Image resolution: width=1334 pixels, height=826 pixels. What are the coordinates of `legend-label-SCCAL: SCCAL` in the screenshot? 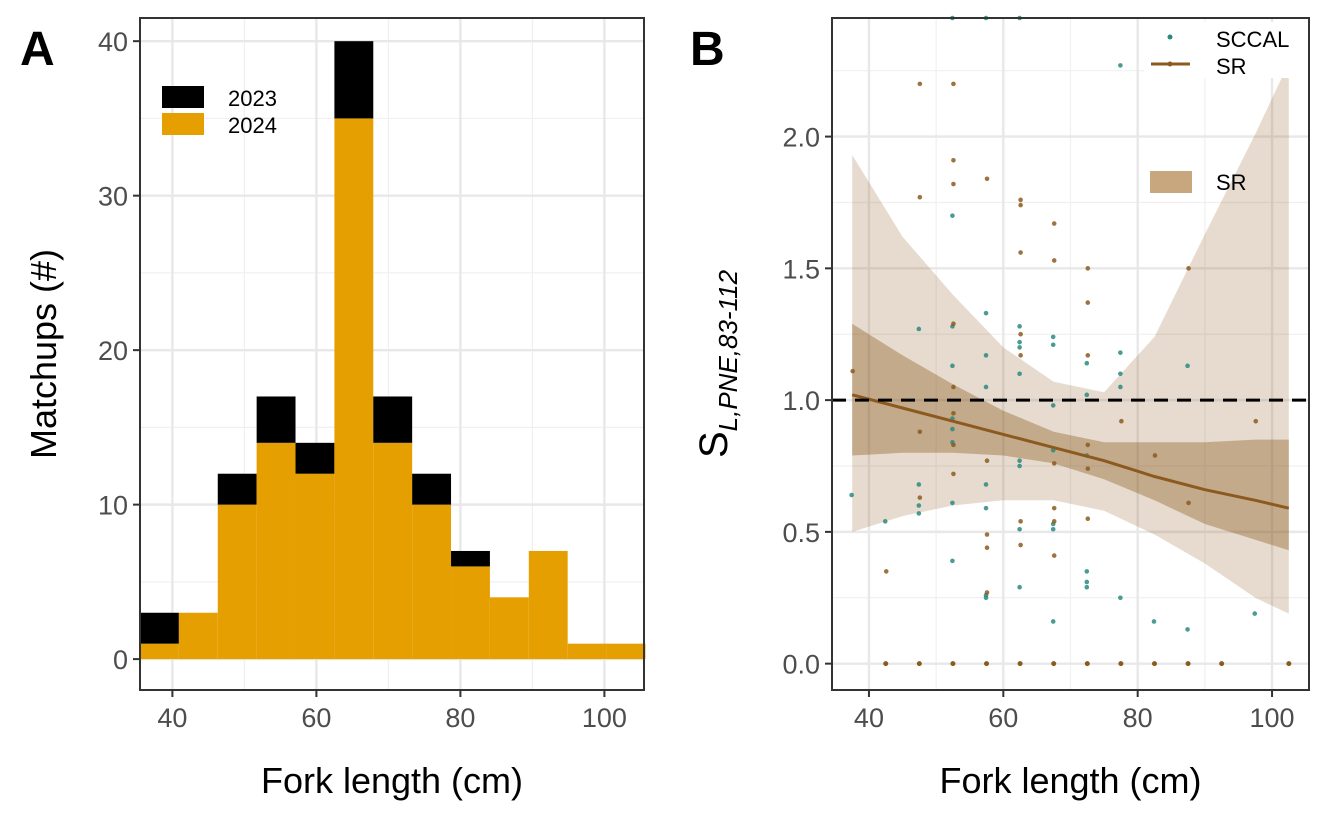 It's located at (1252, 39).